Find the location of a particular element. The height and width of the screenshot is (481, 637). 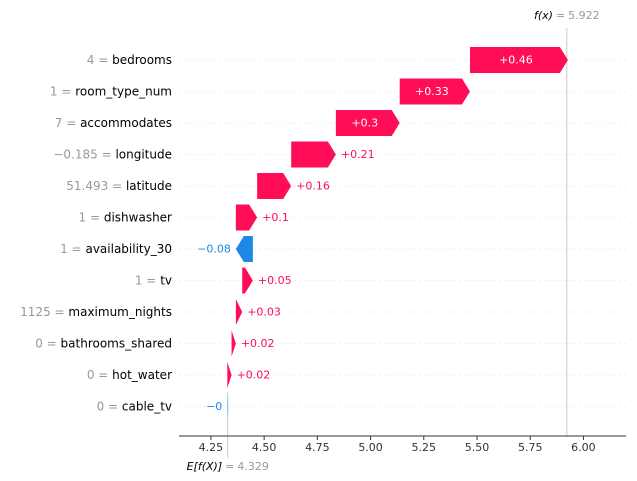

contribution-label: −0 is located at coordinates (214, 406).